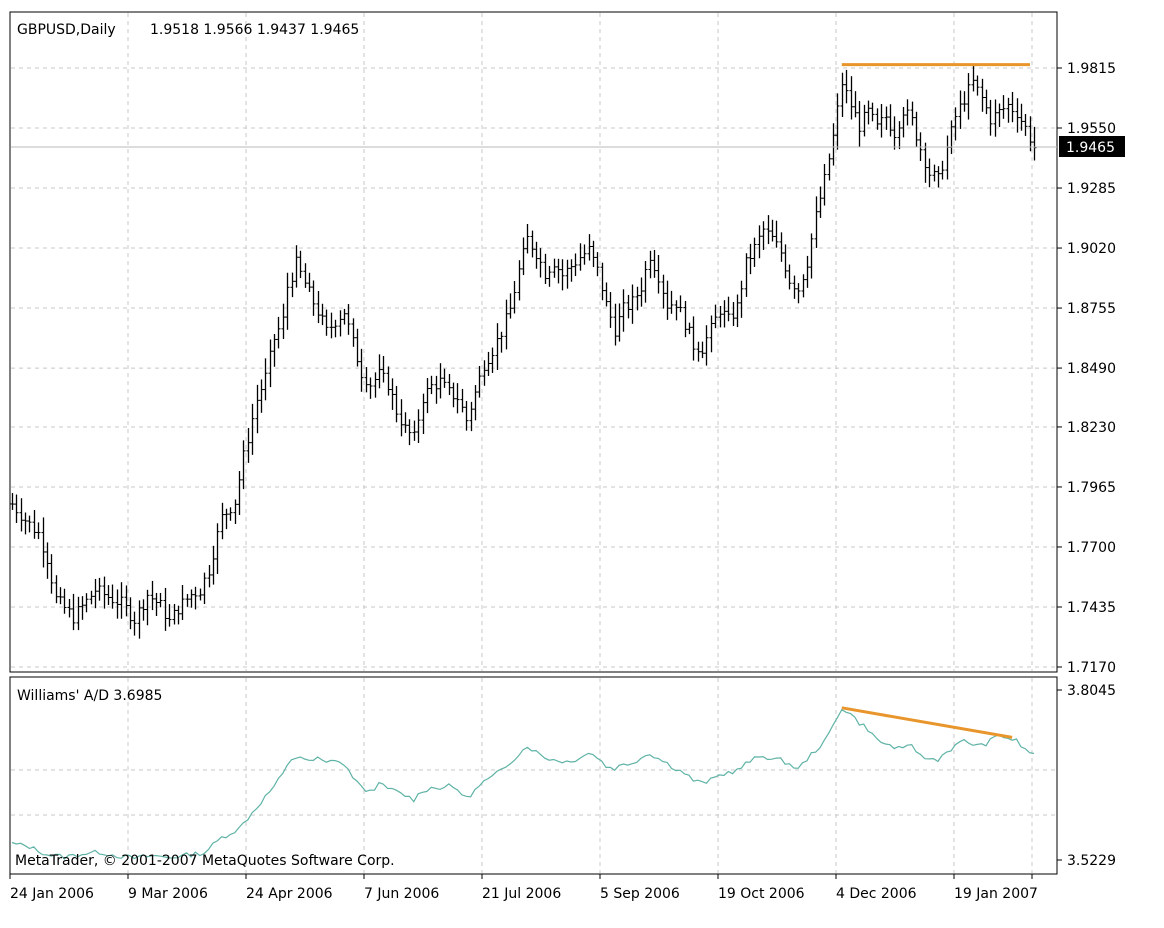 Image resolution: width=1164 pixels, height=928 pixels. What do you see at coordinates (1091, 548) in the screenshot?
I see `price-tick-label: 1.7700` at bounding box center [1091, 548].